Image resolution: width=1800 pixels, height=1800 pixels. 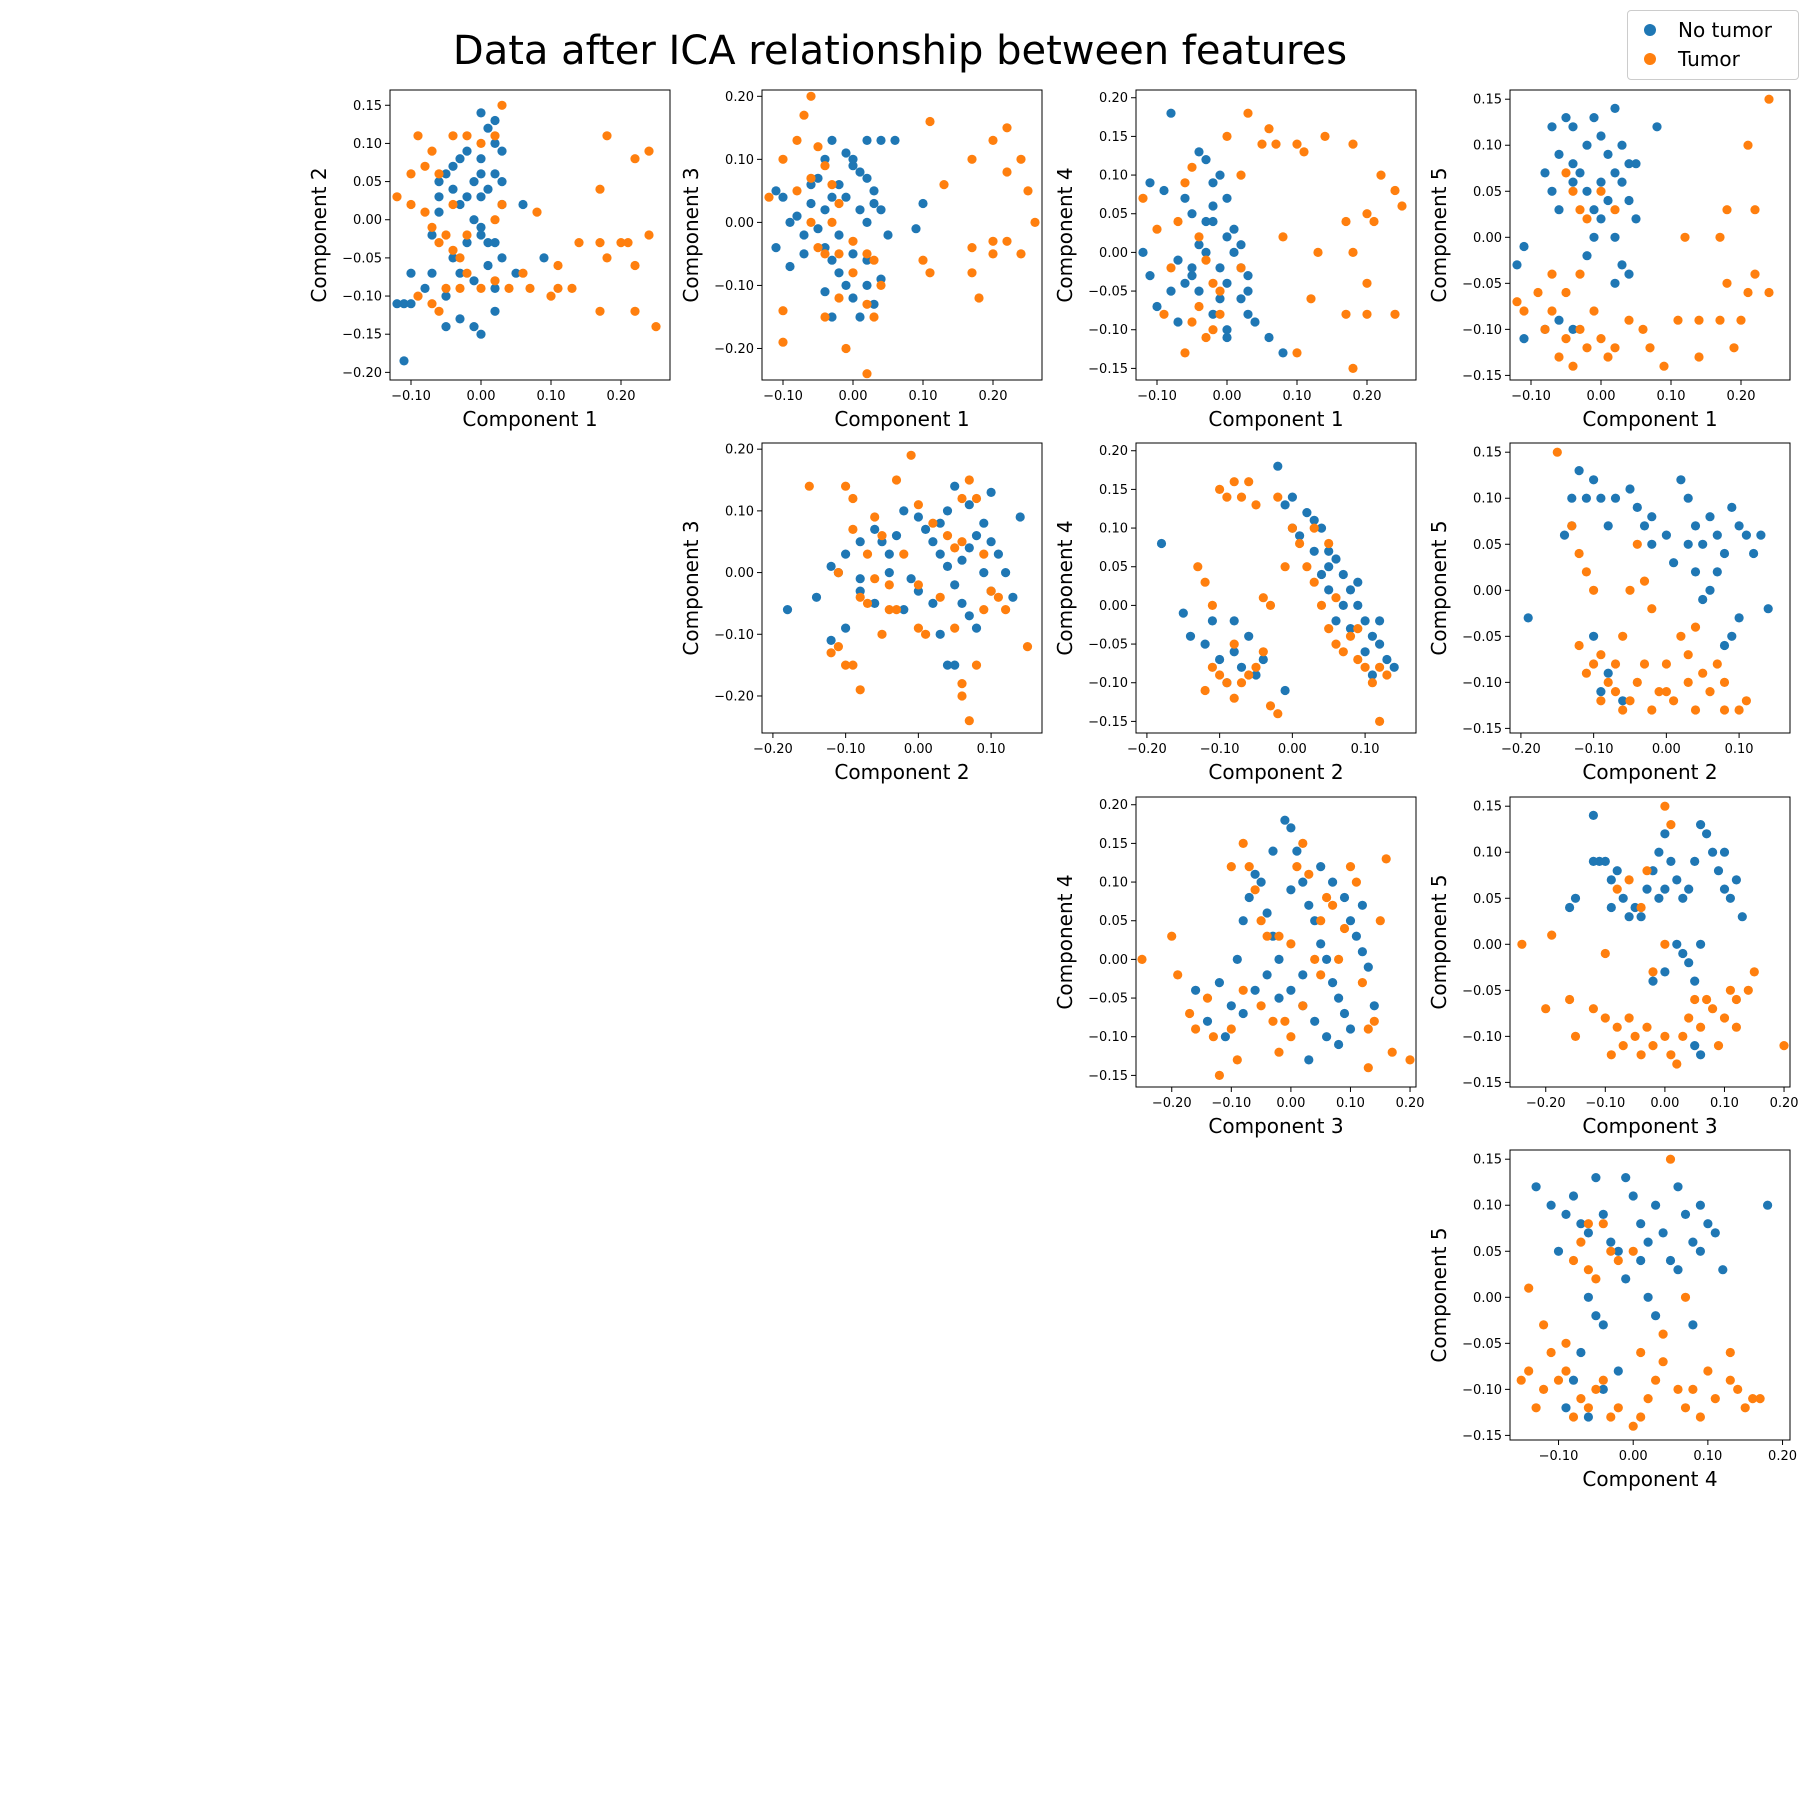 I want to click on y-tick-label: −0.10, so click(x=1108, y=330).